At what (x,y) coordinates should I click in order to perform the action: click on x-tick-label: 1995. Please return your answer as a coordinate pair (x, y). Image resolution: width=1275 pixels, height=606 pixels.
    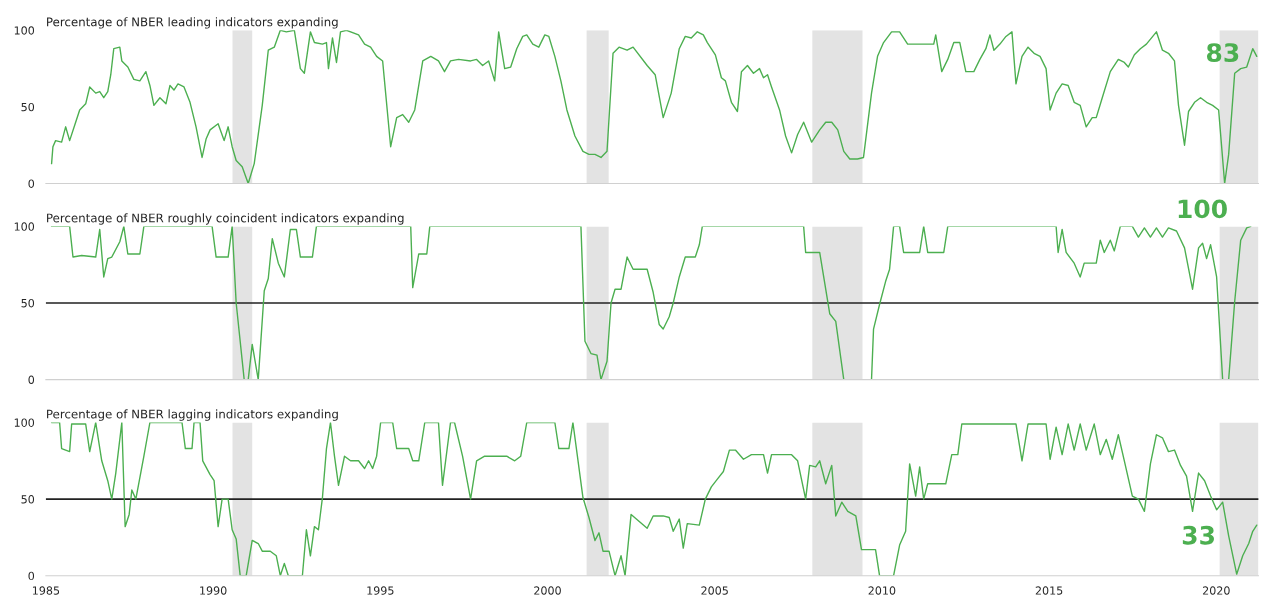
    Looking at the image, I should click on (380, 590).